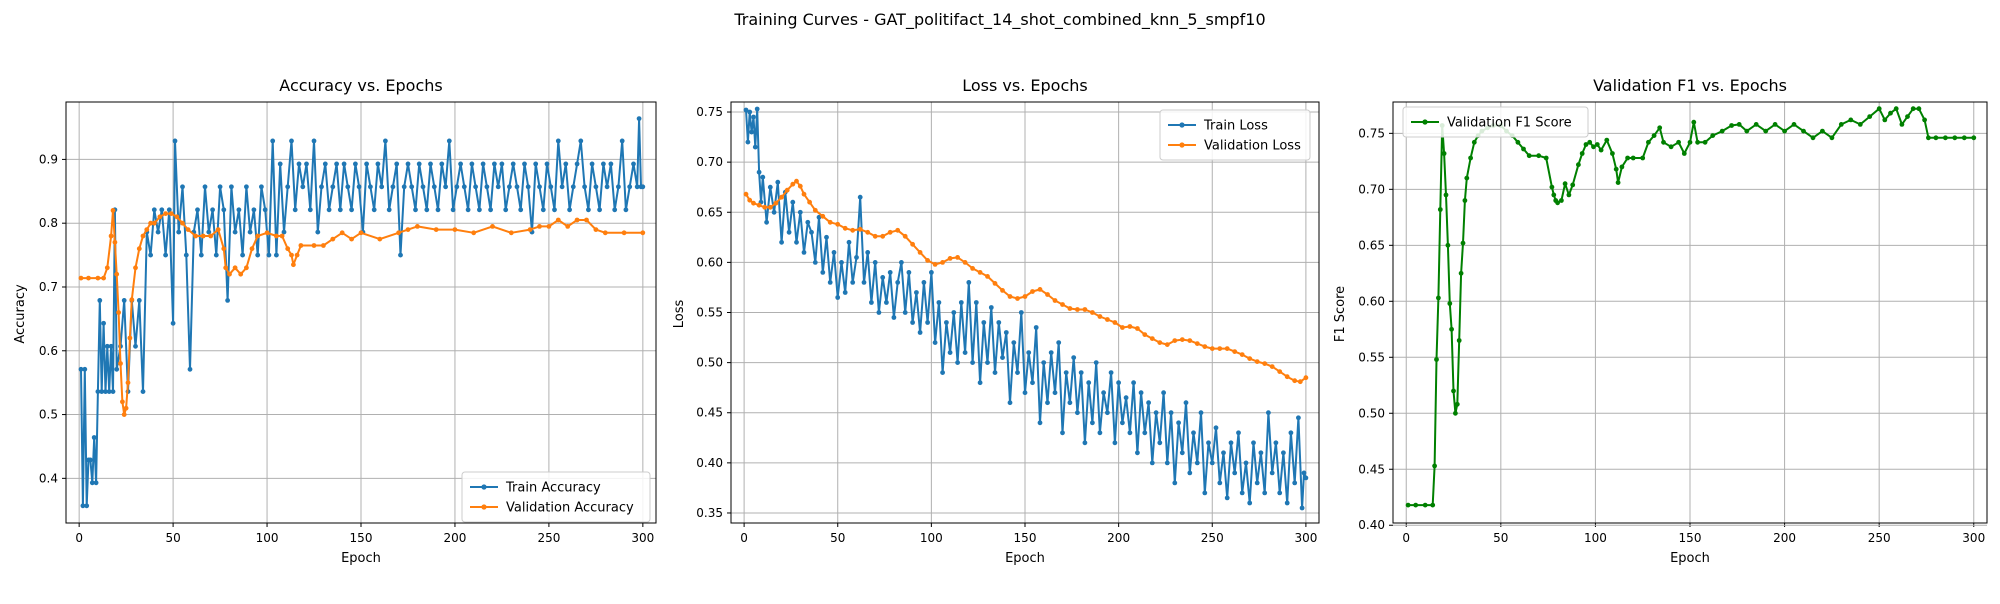 The image size is (2000, 604). I want to click on f1-y-tick-label: 0.75, so click(1371, 133).